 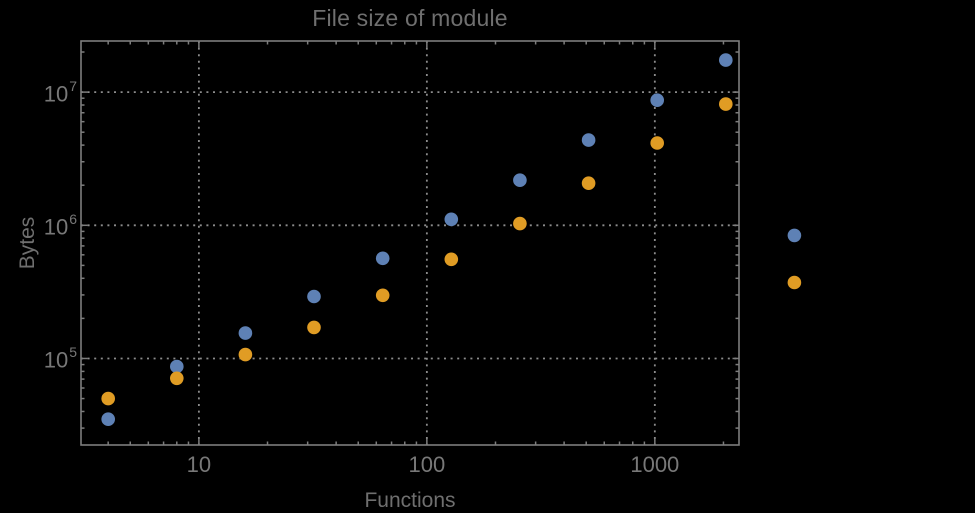 What do you see at coordinates (410, 18) in the screenshot?
I see `chart-title: File size of module` at bounding box center [410, 18].